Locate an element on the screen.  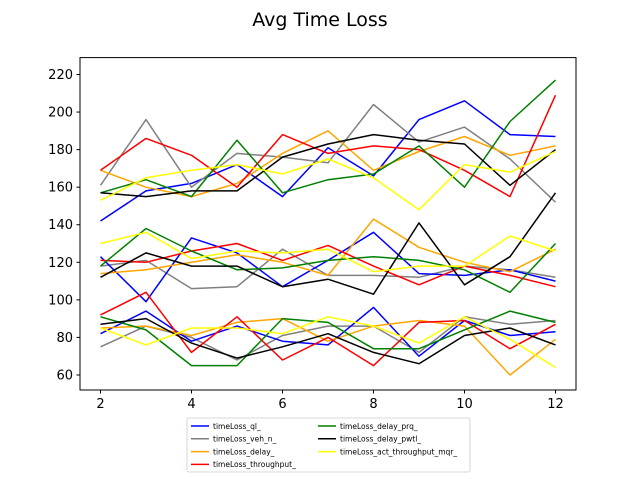
legend-label: timeLoss_throughput_ is located at coordinates (254, 464).